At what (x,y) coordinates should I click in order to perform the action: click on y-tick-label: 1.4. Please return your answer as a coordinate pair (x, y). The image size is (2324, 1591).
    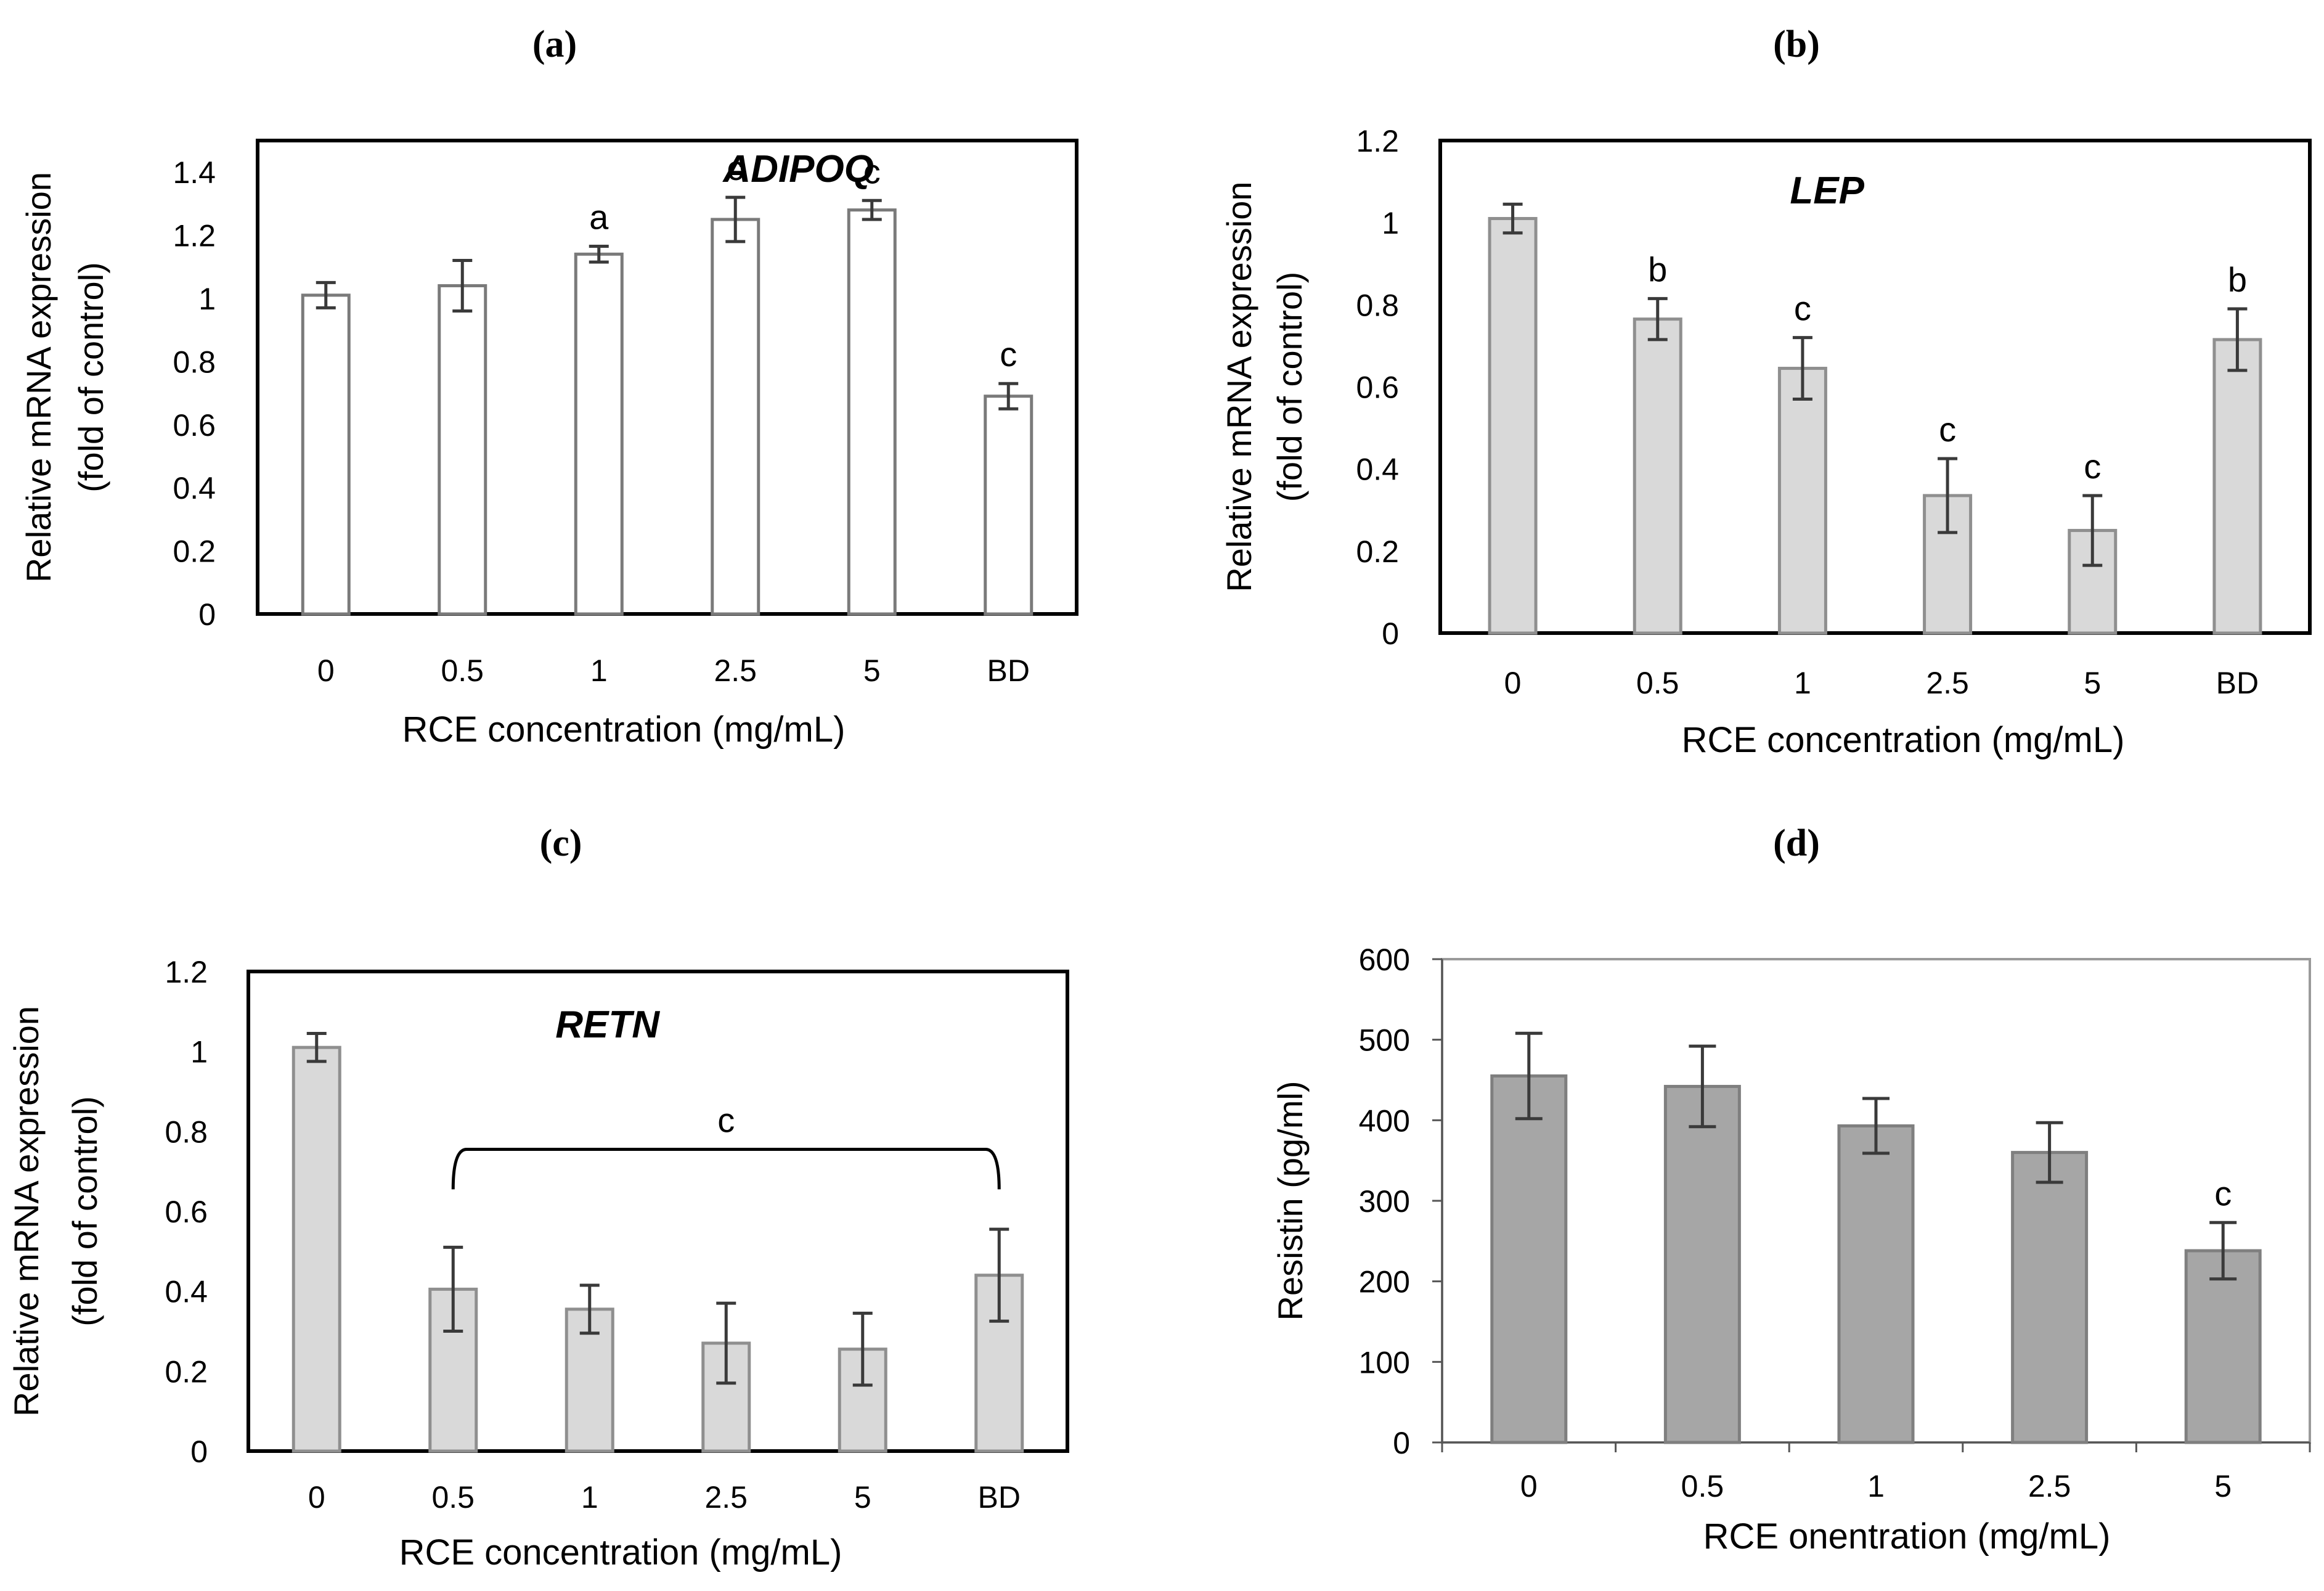
    Looking at the image, I should click on (194, 172).